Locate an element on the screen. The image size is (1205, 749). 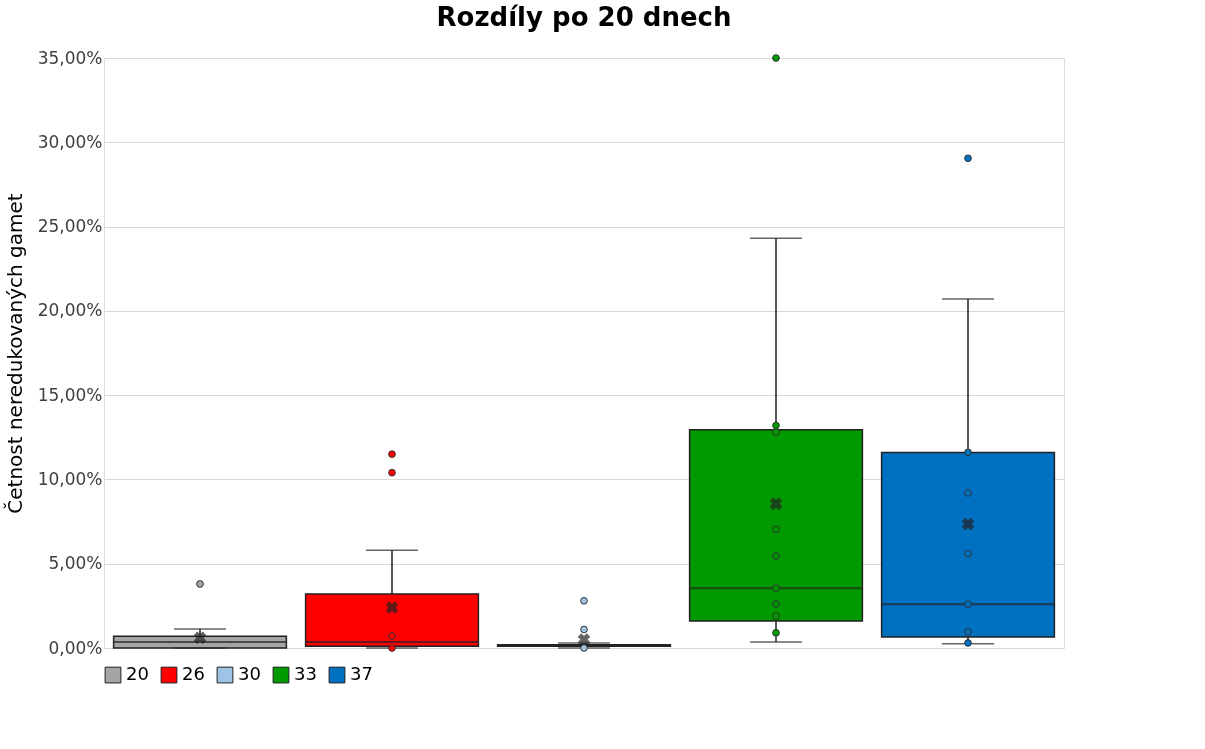
y-tick-label: 5,00% is located at coordinates (75, 563).